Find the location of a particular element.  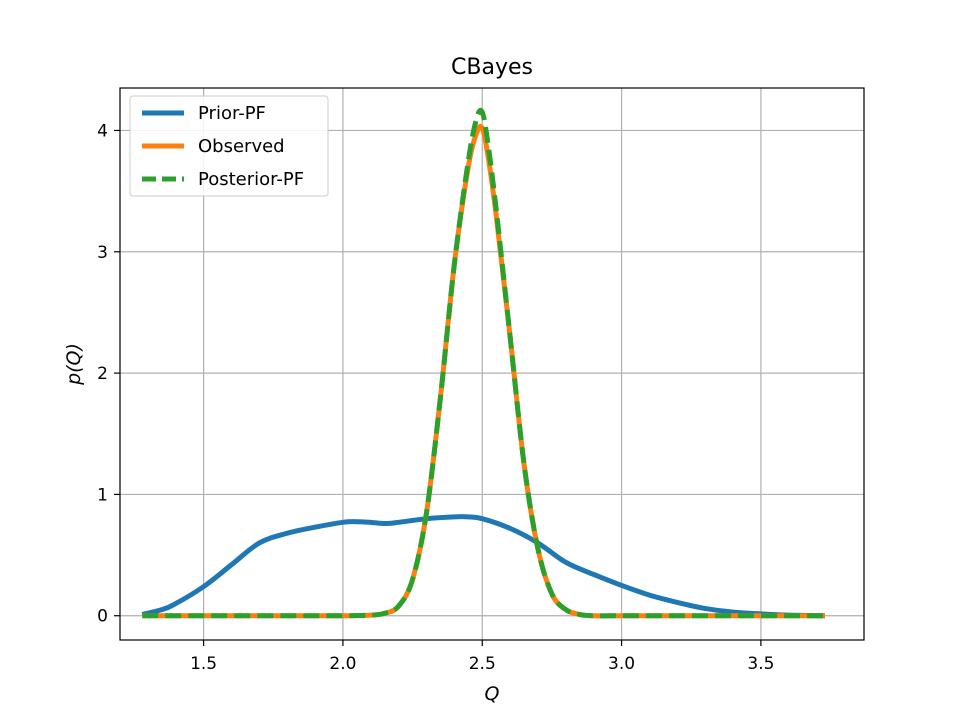

x-axis-ticks: 1.5 2.0 2.5 3.0 3.5 is located at coordinates (482, 657).